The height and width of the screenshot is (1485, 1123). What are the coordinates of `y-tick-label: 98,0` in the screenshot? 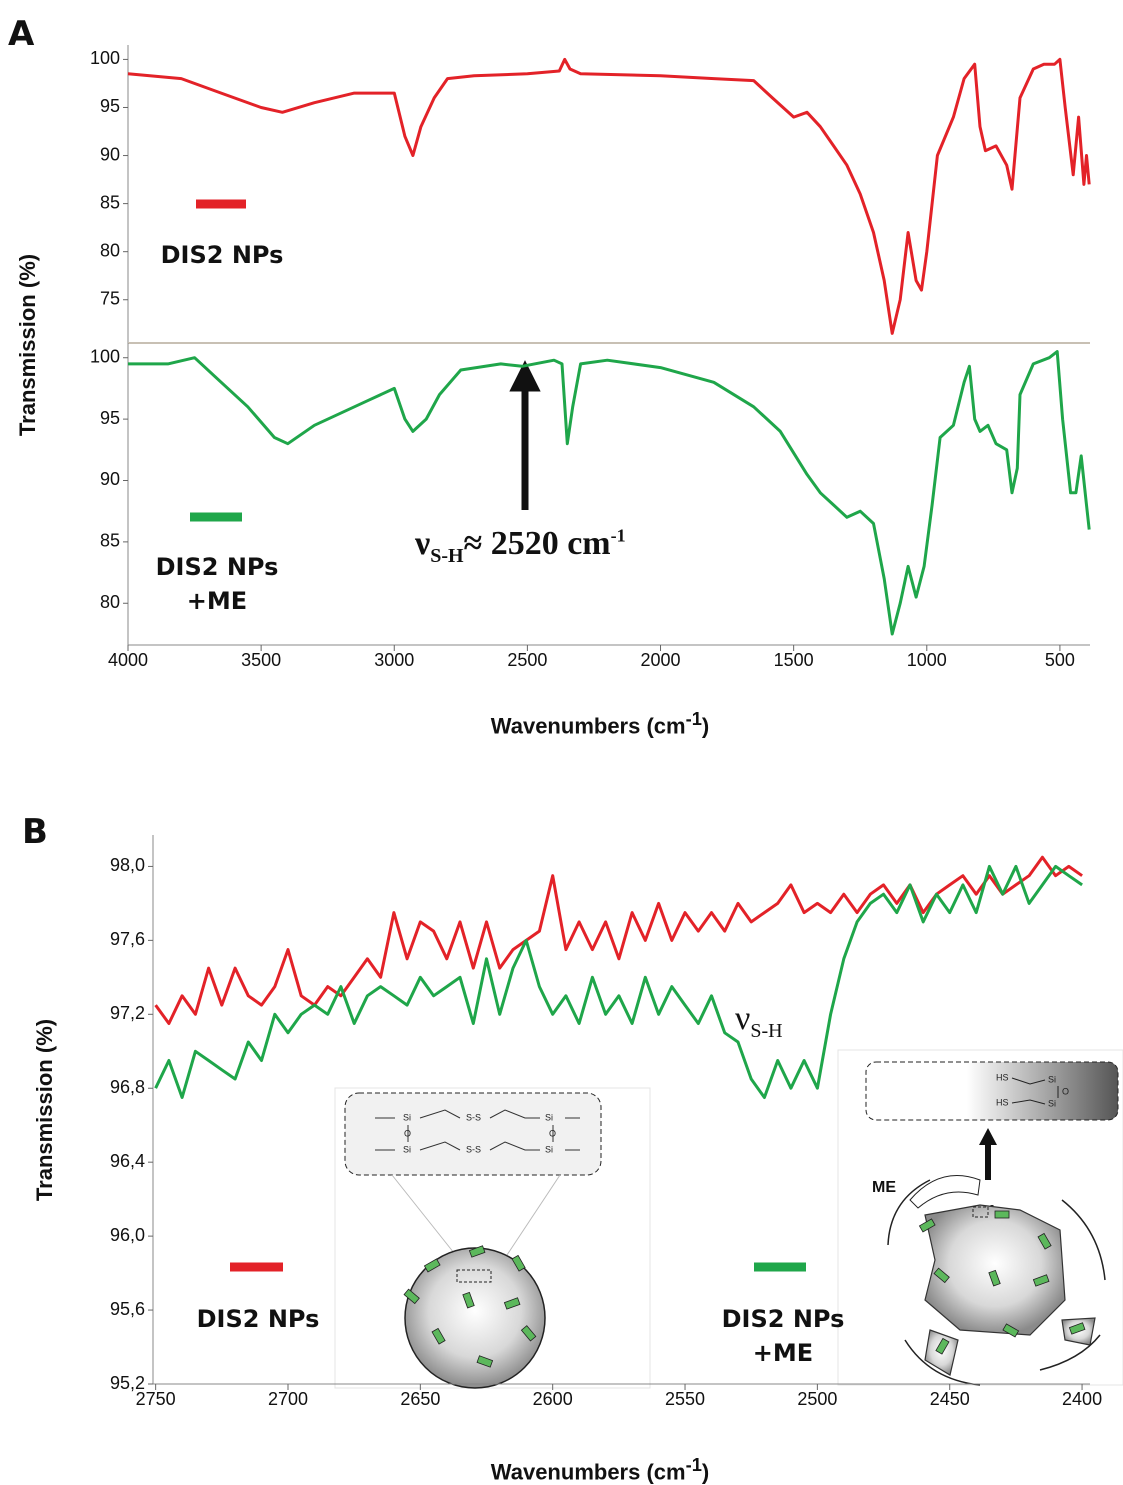 It's located at (127, 865).